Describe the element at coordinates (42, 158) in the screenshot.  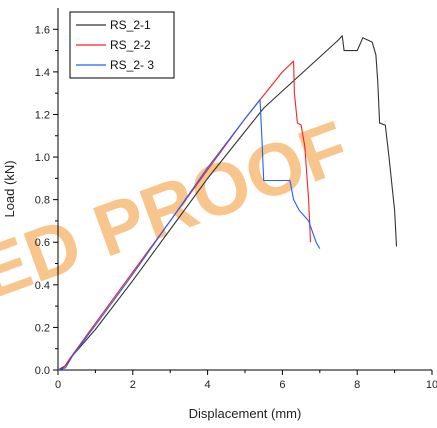
I see `y-tick-label: 1.0` at that location.